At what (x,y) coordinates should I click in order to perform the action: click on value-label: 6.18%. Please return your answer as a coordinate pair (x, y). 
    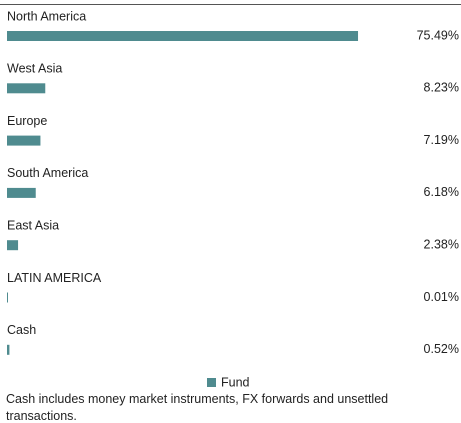
    Looking at the image, I should click on (441, 192).